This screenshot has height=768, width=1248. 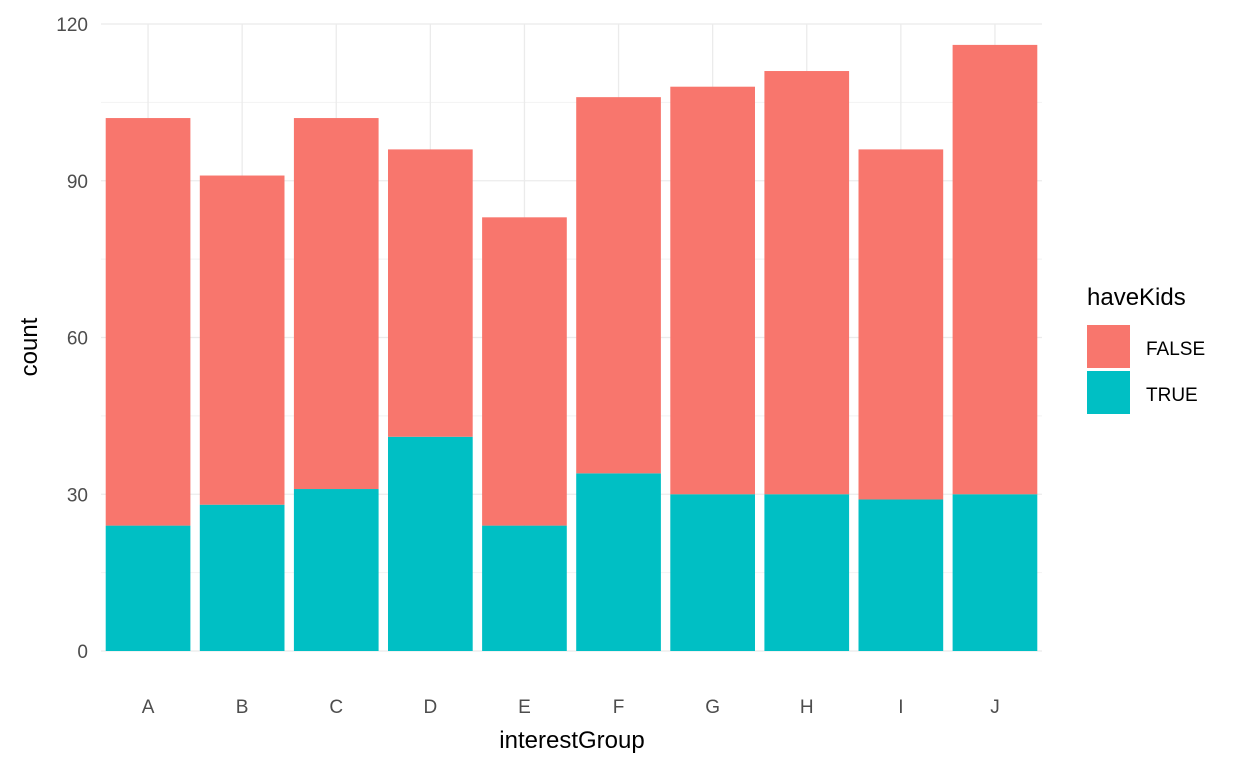 What do you see at coordinates (571, 740) in the screenshot?
I see `x-axis-title: interestGroup` at bounding box center [571, 740].